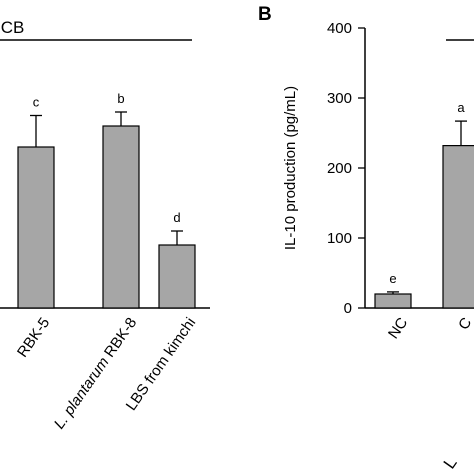 The image size is (474, 474). I want to click on category-label: C, so click(464, 323).